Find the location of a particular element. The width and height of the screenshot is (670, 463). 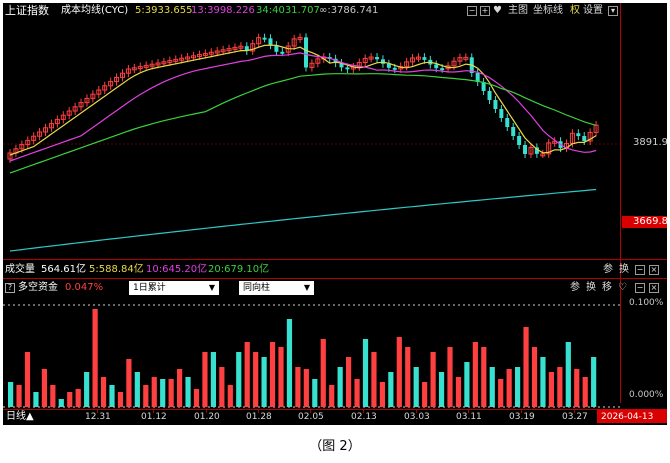

fund-move-button: 移 is located at coordinates (607, 287).